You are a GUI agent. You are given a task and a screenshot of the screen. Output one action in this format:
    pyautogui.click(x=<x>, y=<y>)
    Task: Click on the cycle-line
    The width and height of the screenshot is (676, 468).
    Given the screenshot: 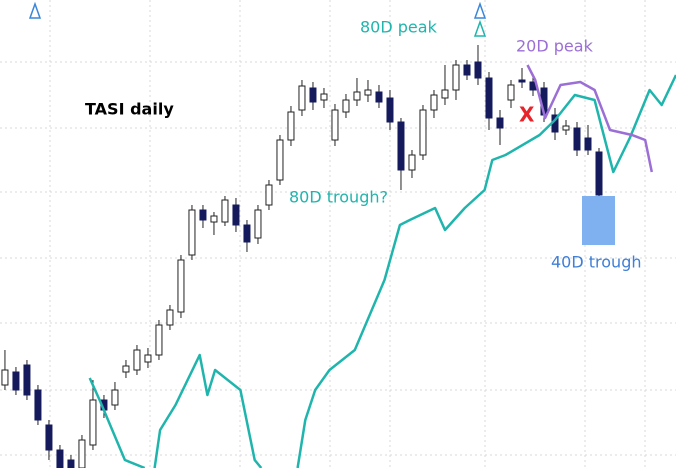 What is the action you would take?
    pyautogui.click(x=590, y=118)
    